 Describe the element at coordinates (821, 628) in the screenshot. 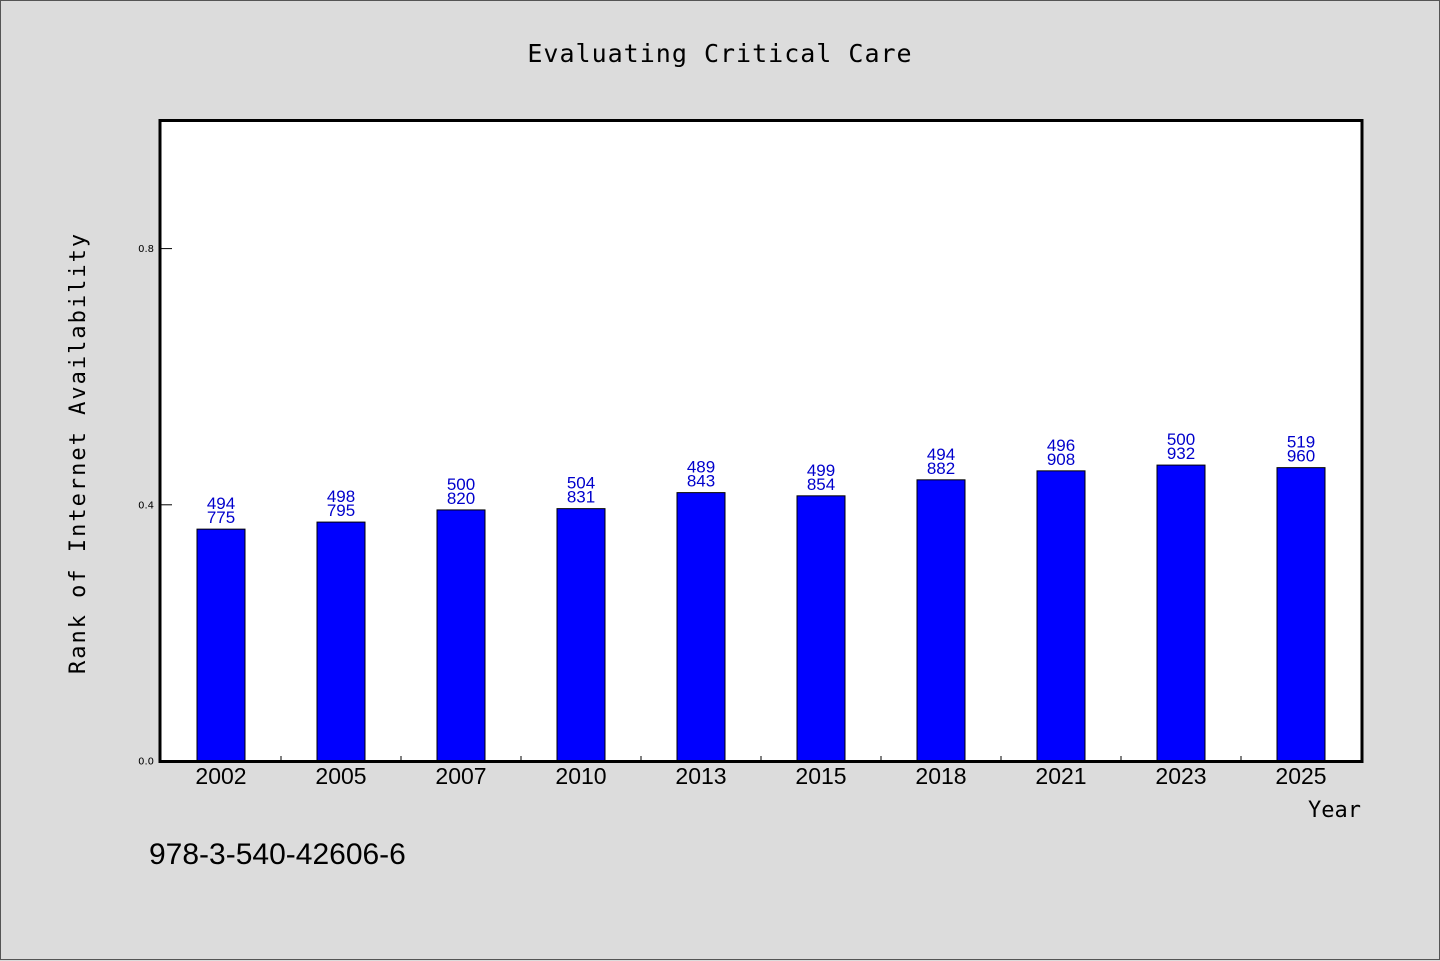

I see `bar-2015` at that location.